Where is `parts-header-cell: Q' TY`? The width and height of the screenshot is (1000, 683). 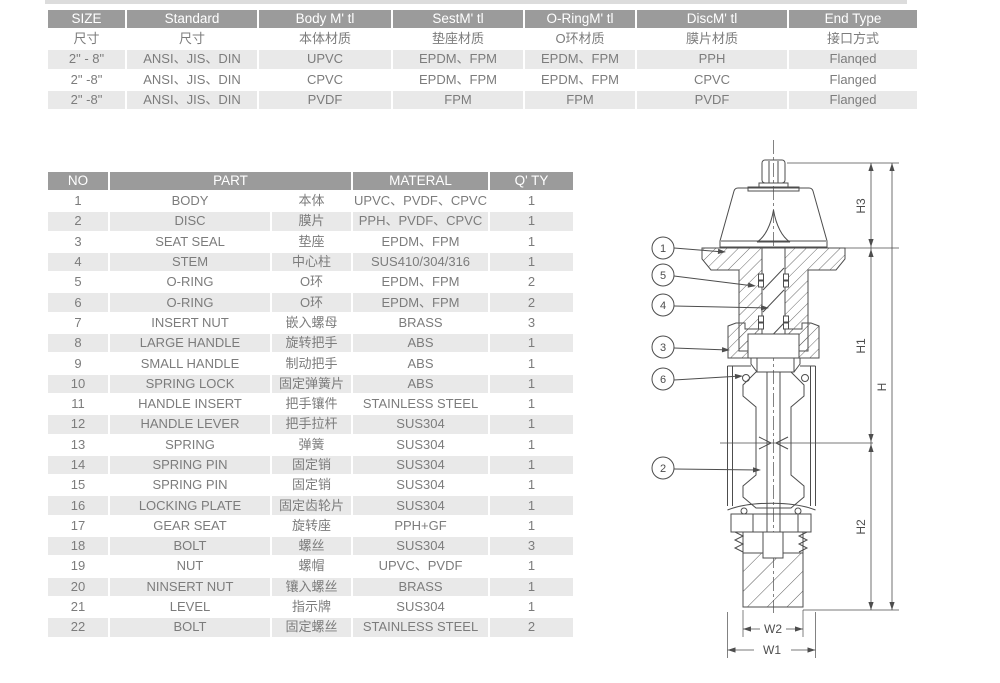 parts-header-cell: Q' TY is located at coordinates (532, 181).